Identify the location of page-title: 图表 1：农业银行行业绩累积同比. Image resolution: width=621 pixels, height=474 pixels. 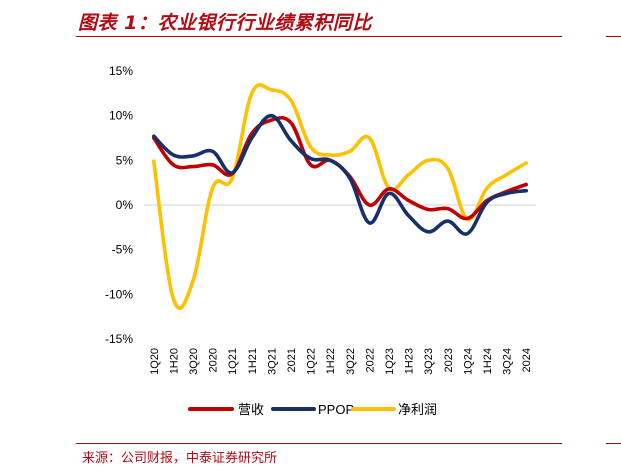
(225, 23).